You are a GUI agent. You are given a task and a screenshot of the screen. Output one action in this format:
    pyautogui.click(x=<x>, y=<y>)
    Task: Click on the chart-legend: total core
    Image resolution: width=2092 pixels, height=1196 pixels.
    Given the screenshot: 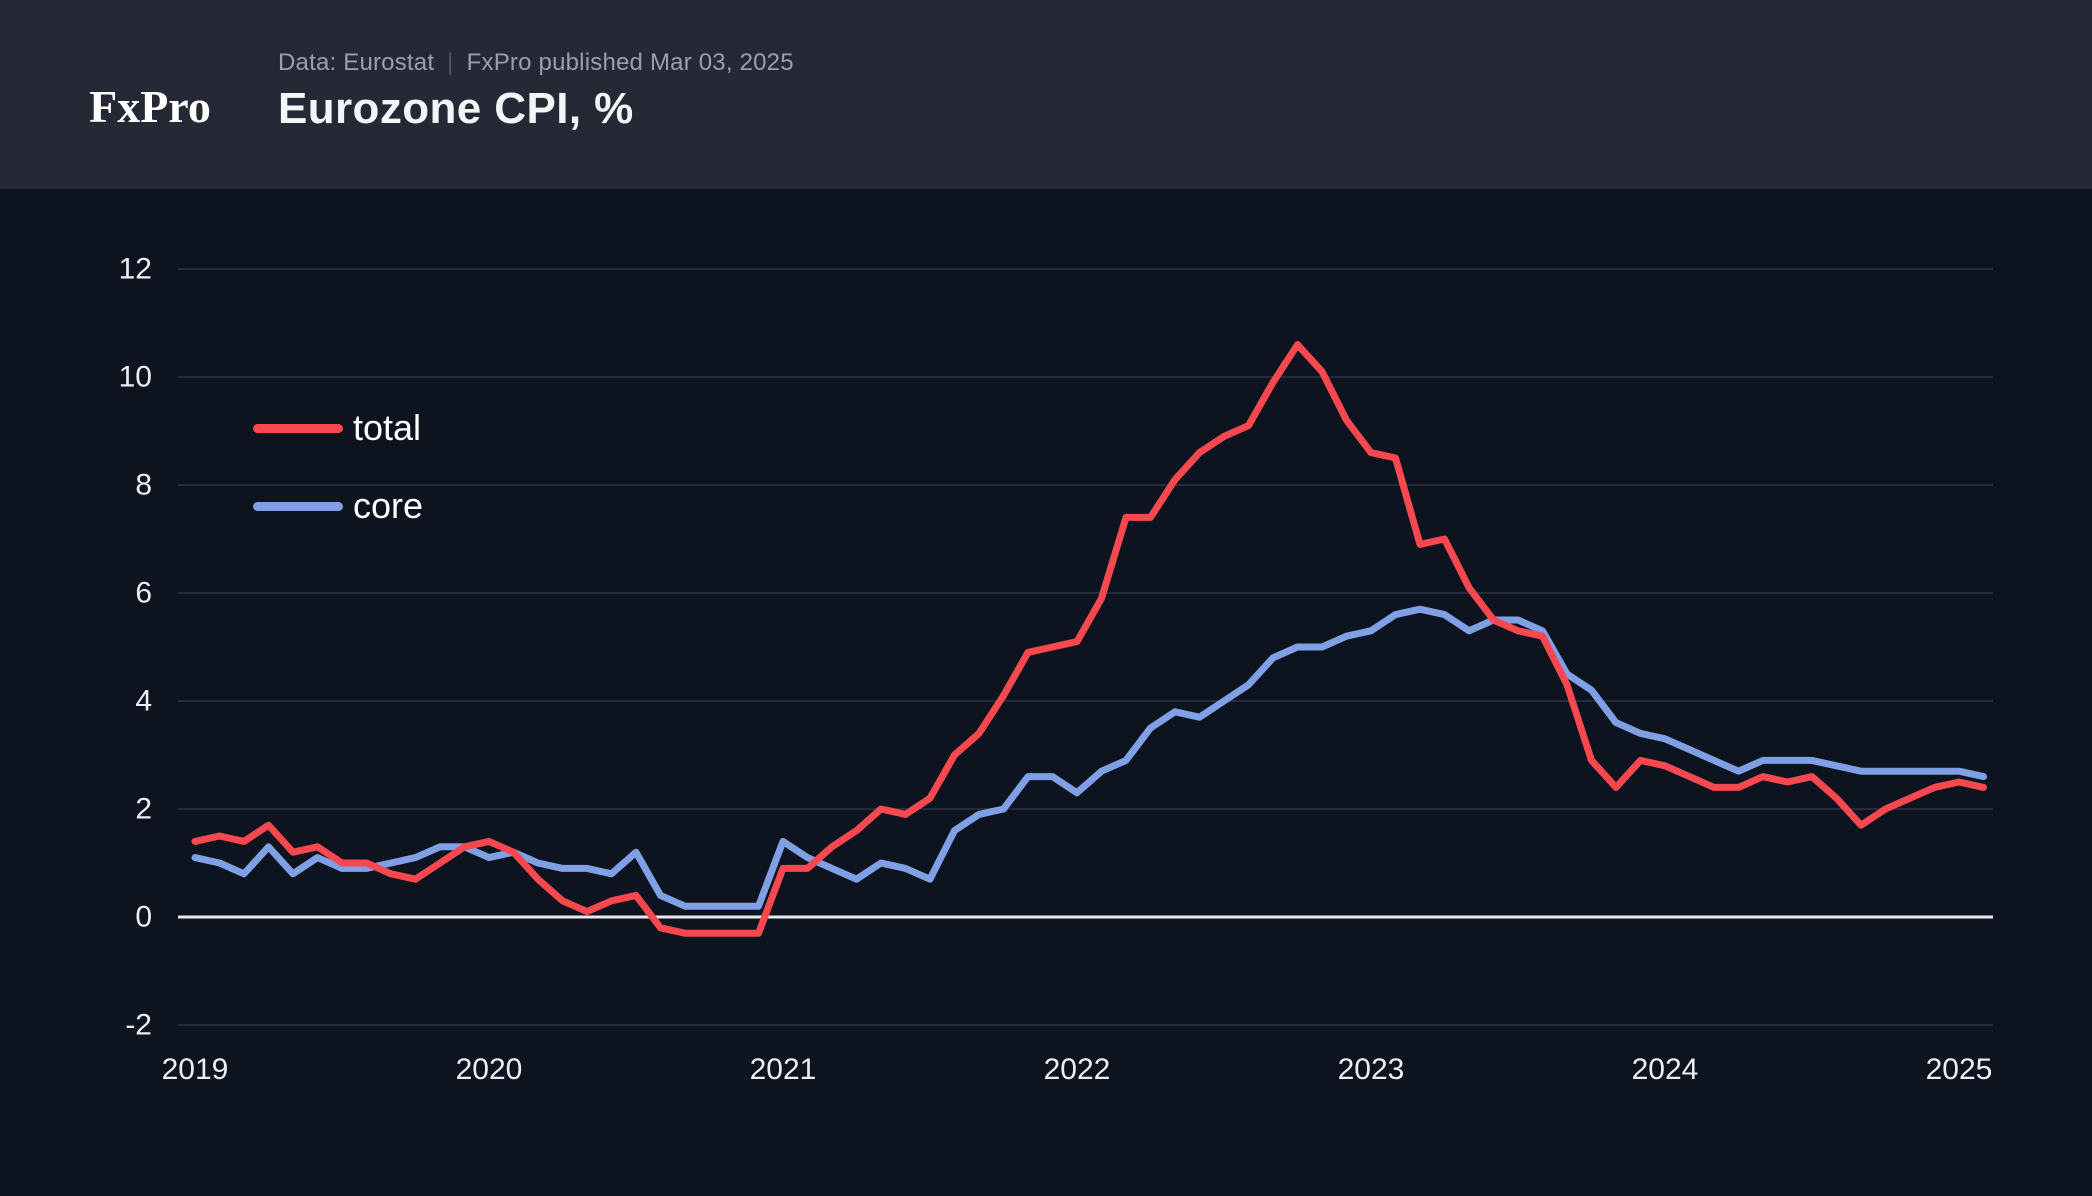 What is the action you would take?
    pyautogui.click(x=338, y=467)
    